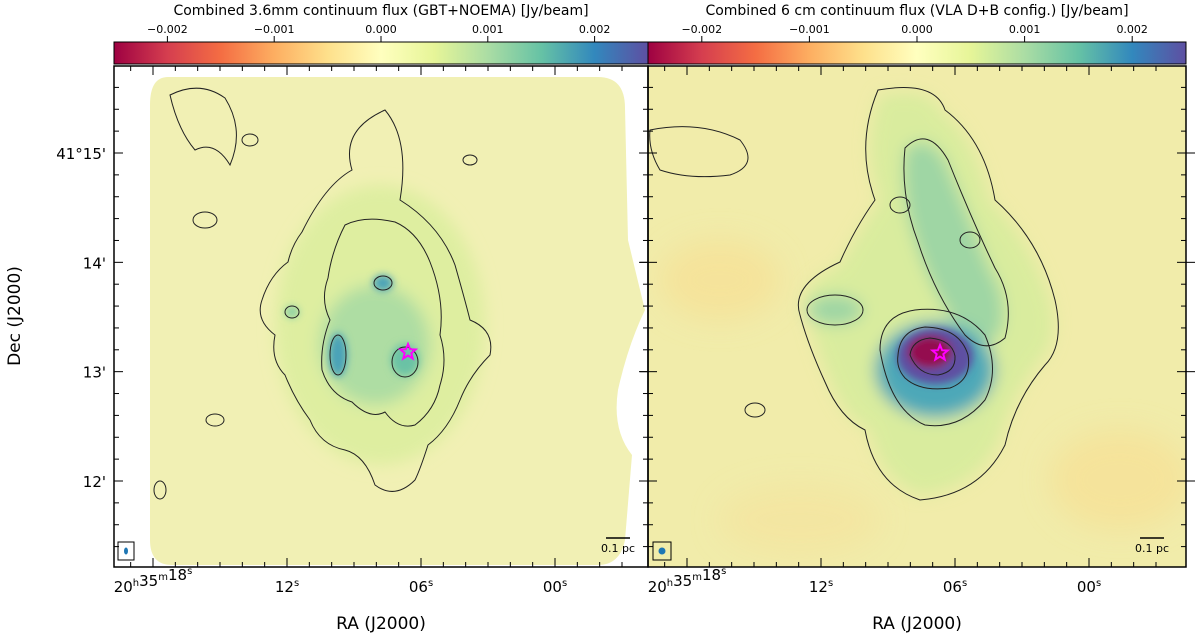 The width and height of the screenshot is (1200, 641). I want to click on left-knot-west, so click(338, 355).